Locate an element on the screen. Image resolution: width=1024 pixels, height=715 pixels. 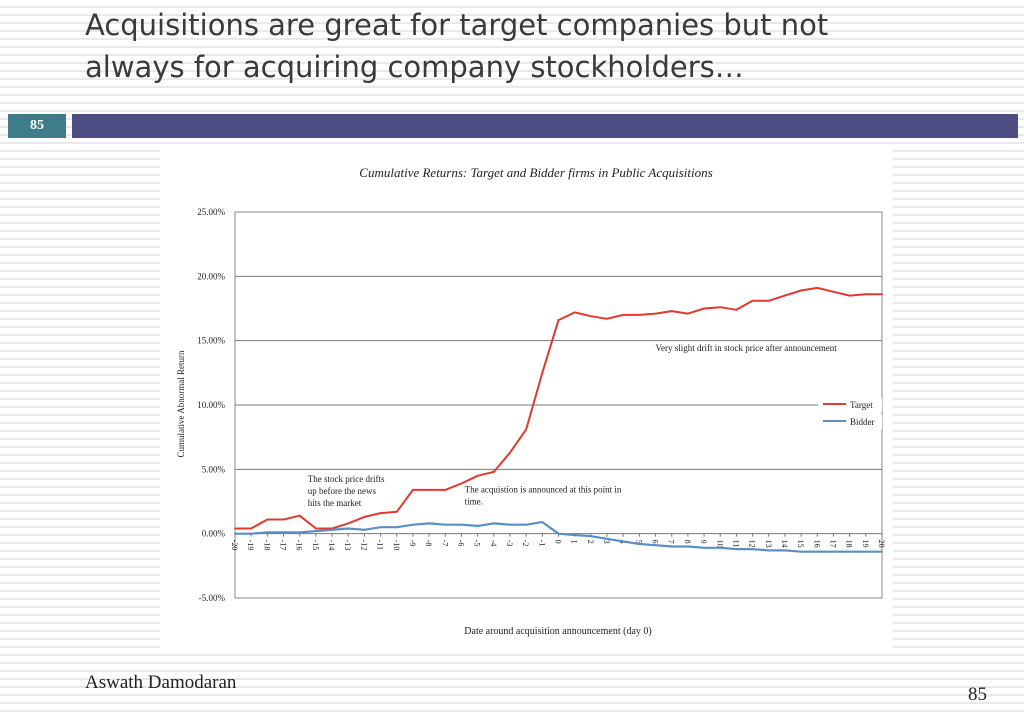
x-tick-label: -13 is located at coordinates (347, 545).